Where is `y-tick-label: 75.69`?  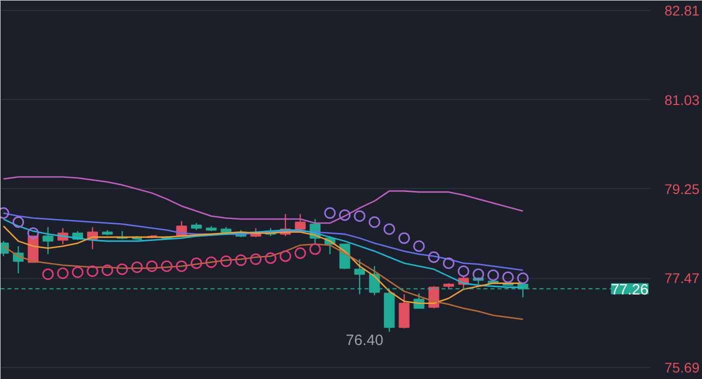 y-tick-label: 75.69 is located at coordinates (682, 367).